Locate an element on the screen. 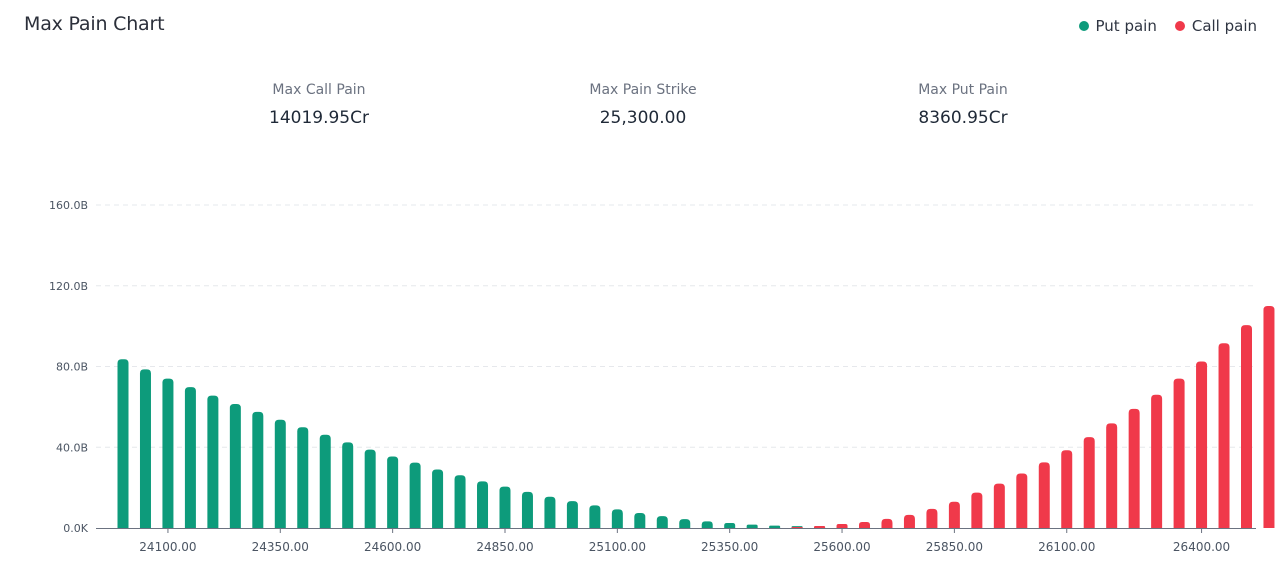 The width and height of the screenshot is (1285, 573). x-tick-label: 24850.00 is located at coordinates (504, 547).